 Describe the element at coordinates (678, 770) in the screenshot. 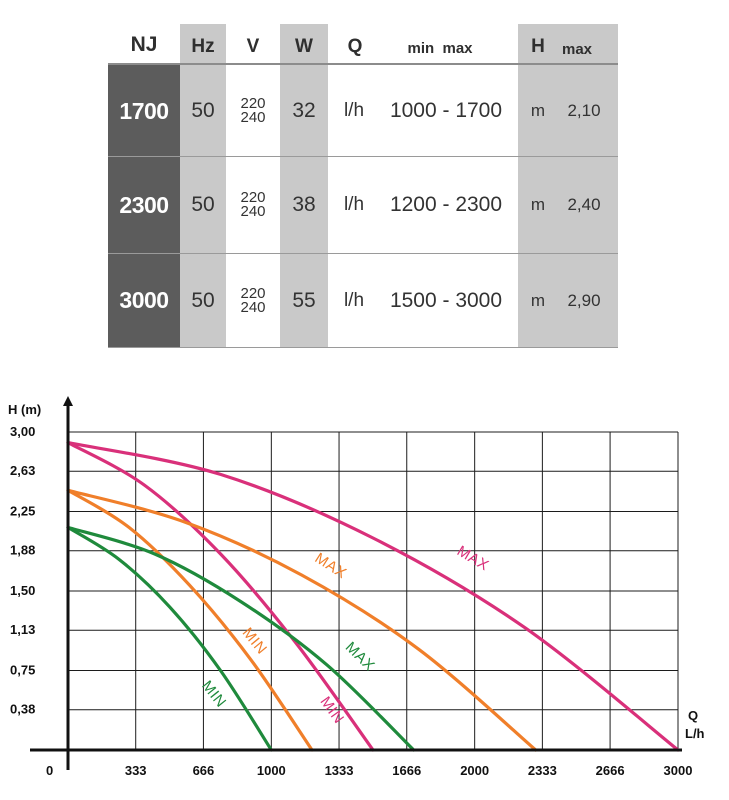

I see `x-tick-label: 3000` at that location.